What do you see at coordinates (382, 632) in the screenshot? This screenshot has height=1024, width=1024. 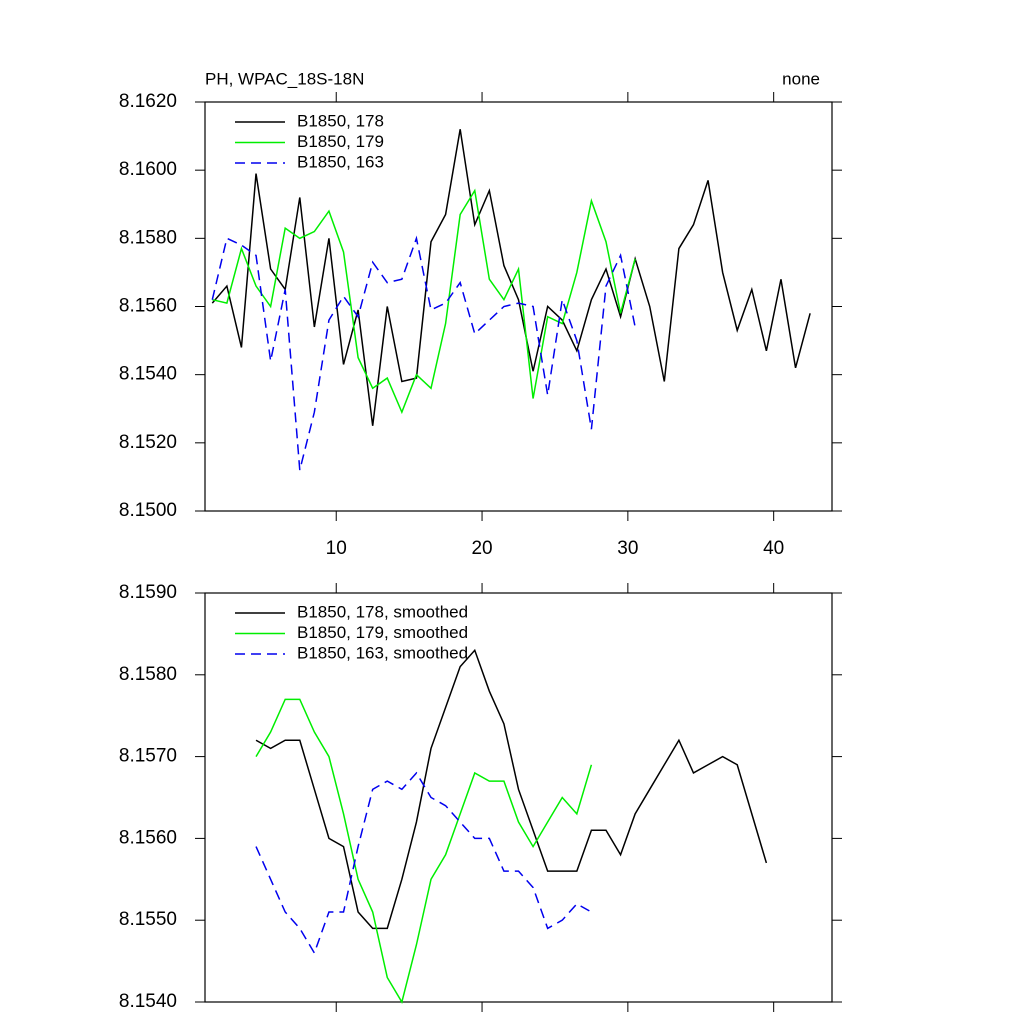 I see `legend-label: B1850, 179, smoothed` at bounding box center [382, 632].